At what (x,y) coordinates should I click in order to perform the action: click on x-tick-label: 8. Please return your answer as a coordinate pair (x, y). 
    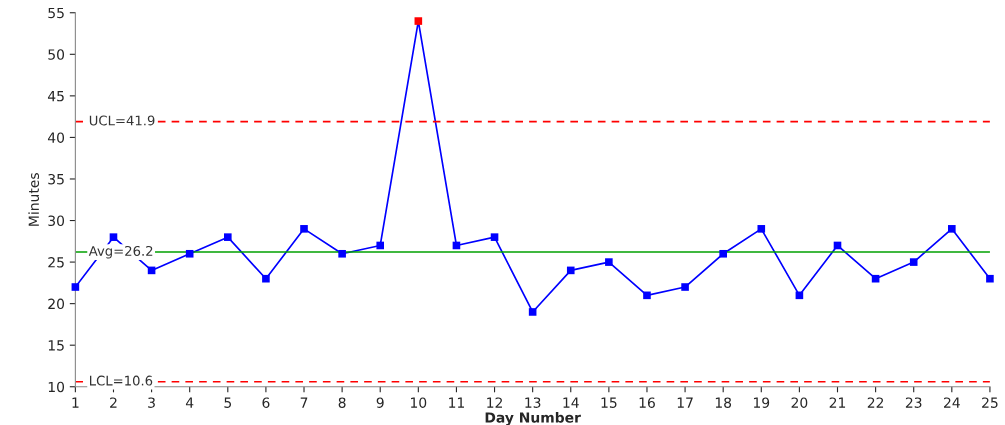
    Looking at the image, I should click on (342, 402).